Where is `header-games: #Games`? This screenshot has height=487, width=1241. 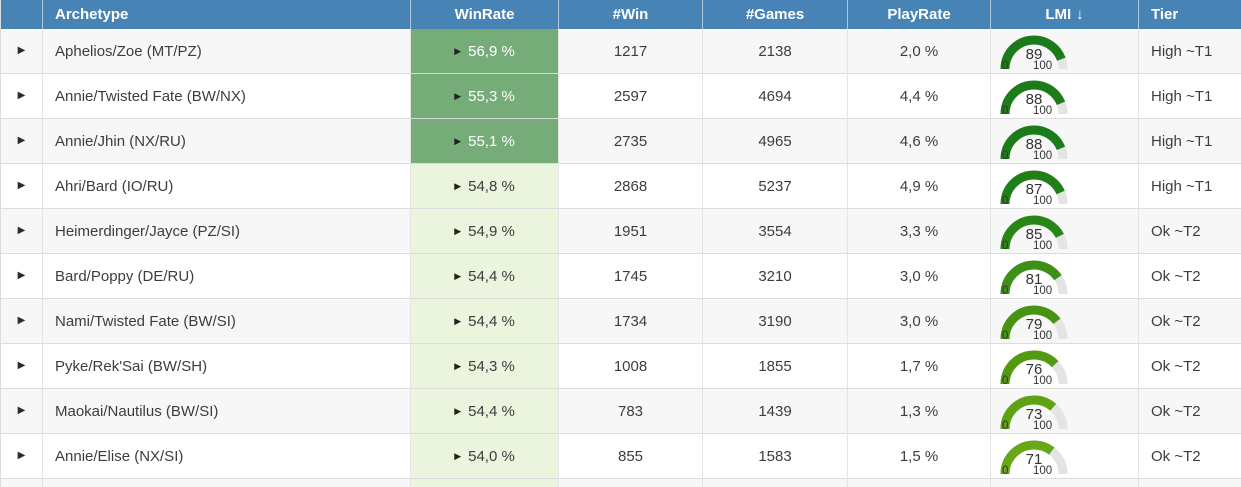
header-games: #Games is located at coordinates (775, 14).